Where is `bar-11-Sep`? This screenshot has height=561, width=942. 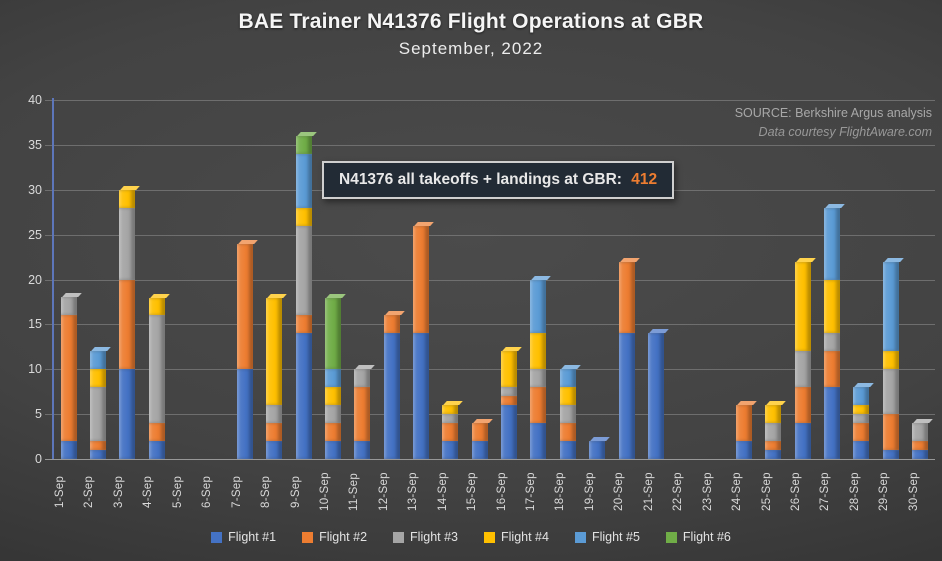 bar-11-Sep is located at coordinates (365, 412).